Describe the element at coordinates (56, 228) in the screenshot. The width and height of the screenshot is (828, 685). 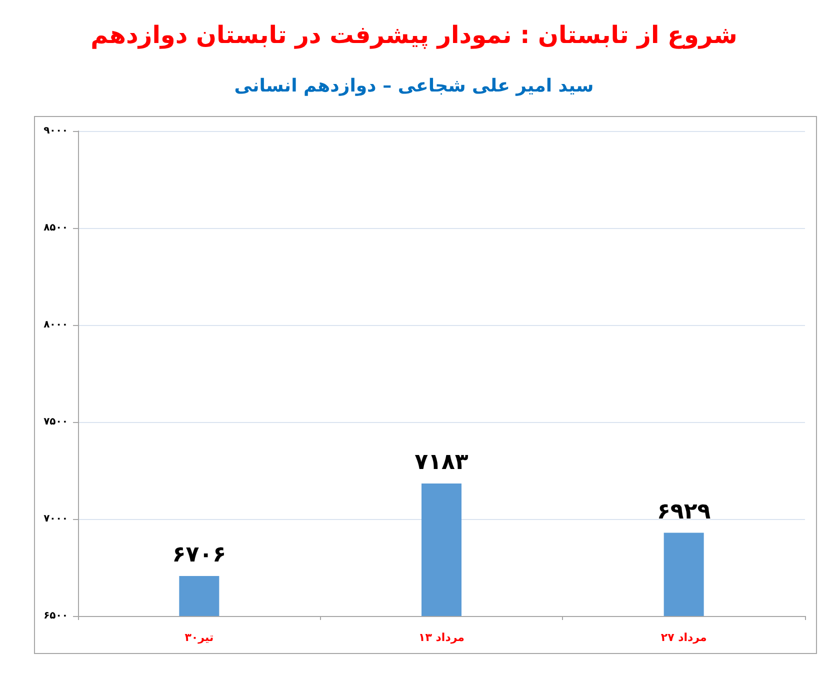
I see `y-tick-label: ۸۵۰۰` at that location.